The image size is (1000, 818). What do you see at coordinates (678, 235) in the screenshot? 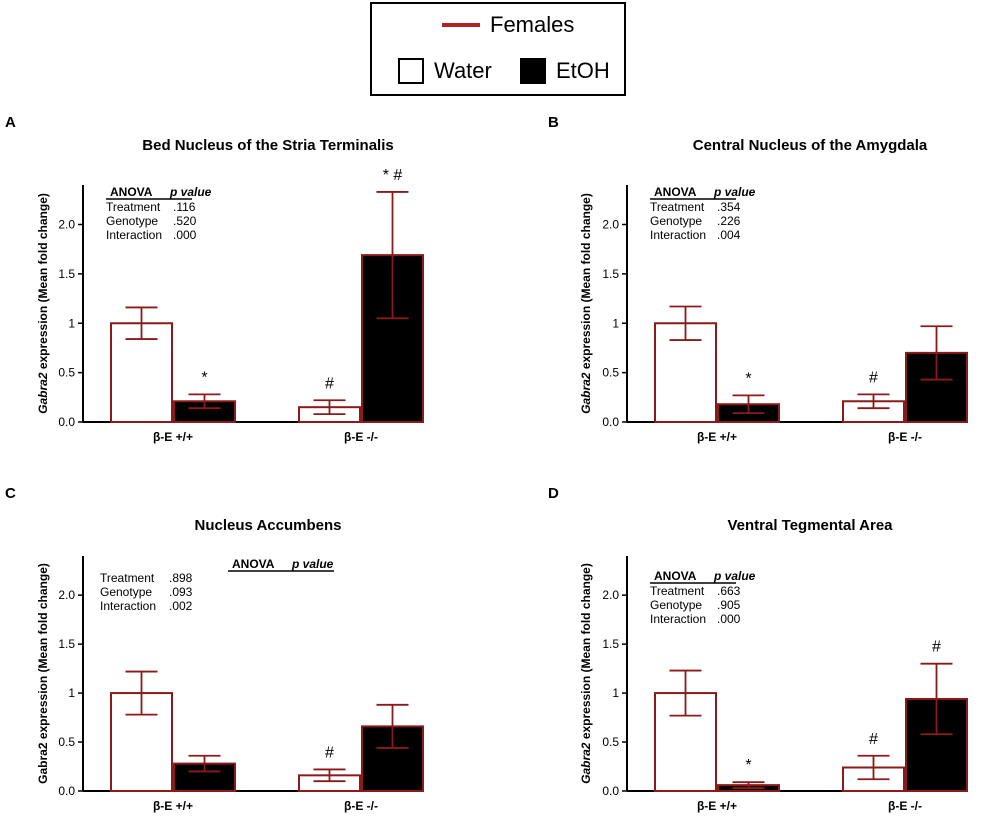
I see `panel-b-anova-factor: Interaction` at bounding box center [678, 235].